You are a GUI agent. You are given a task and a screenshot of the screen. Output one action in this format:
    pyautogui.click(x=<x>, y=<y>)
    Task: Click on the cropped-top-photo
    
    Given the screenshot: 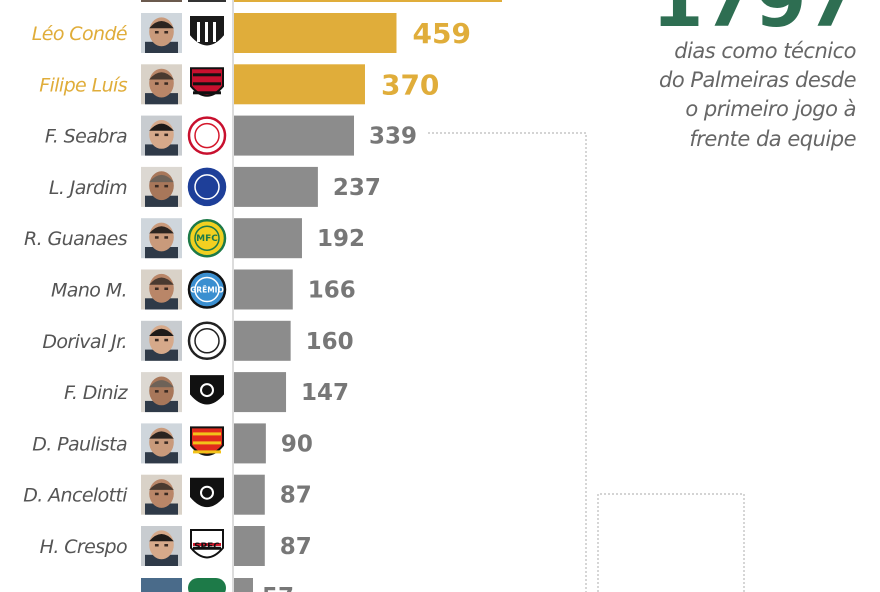 What is the action you would take?
    pyautogui.click(x=161, y=1)
    